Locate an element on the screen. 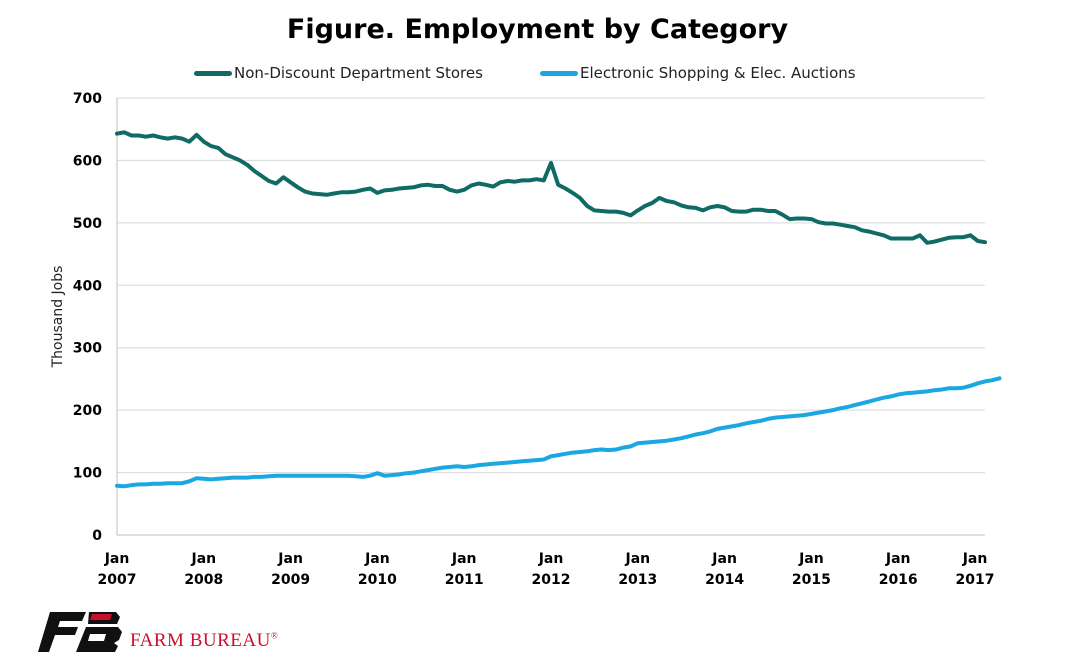  y-tick-label: 200 is located at coordinates (87, 411).